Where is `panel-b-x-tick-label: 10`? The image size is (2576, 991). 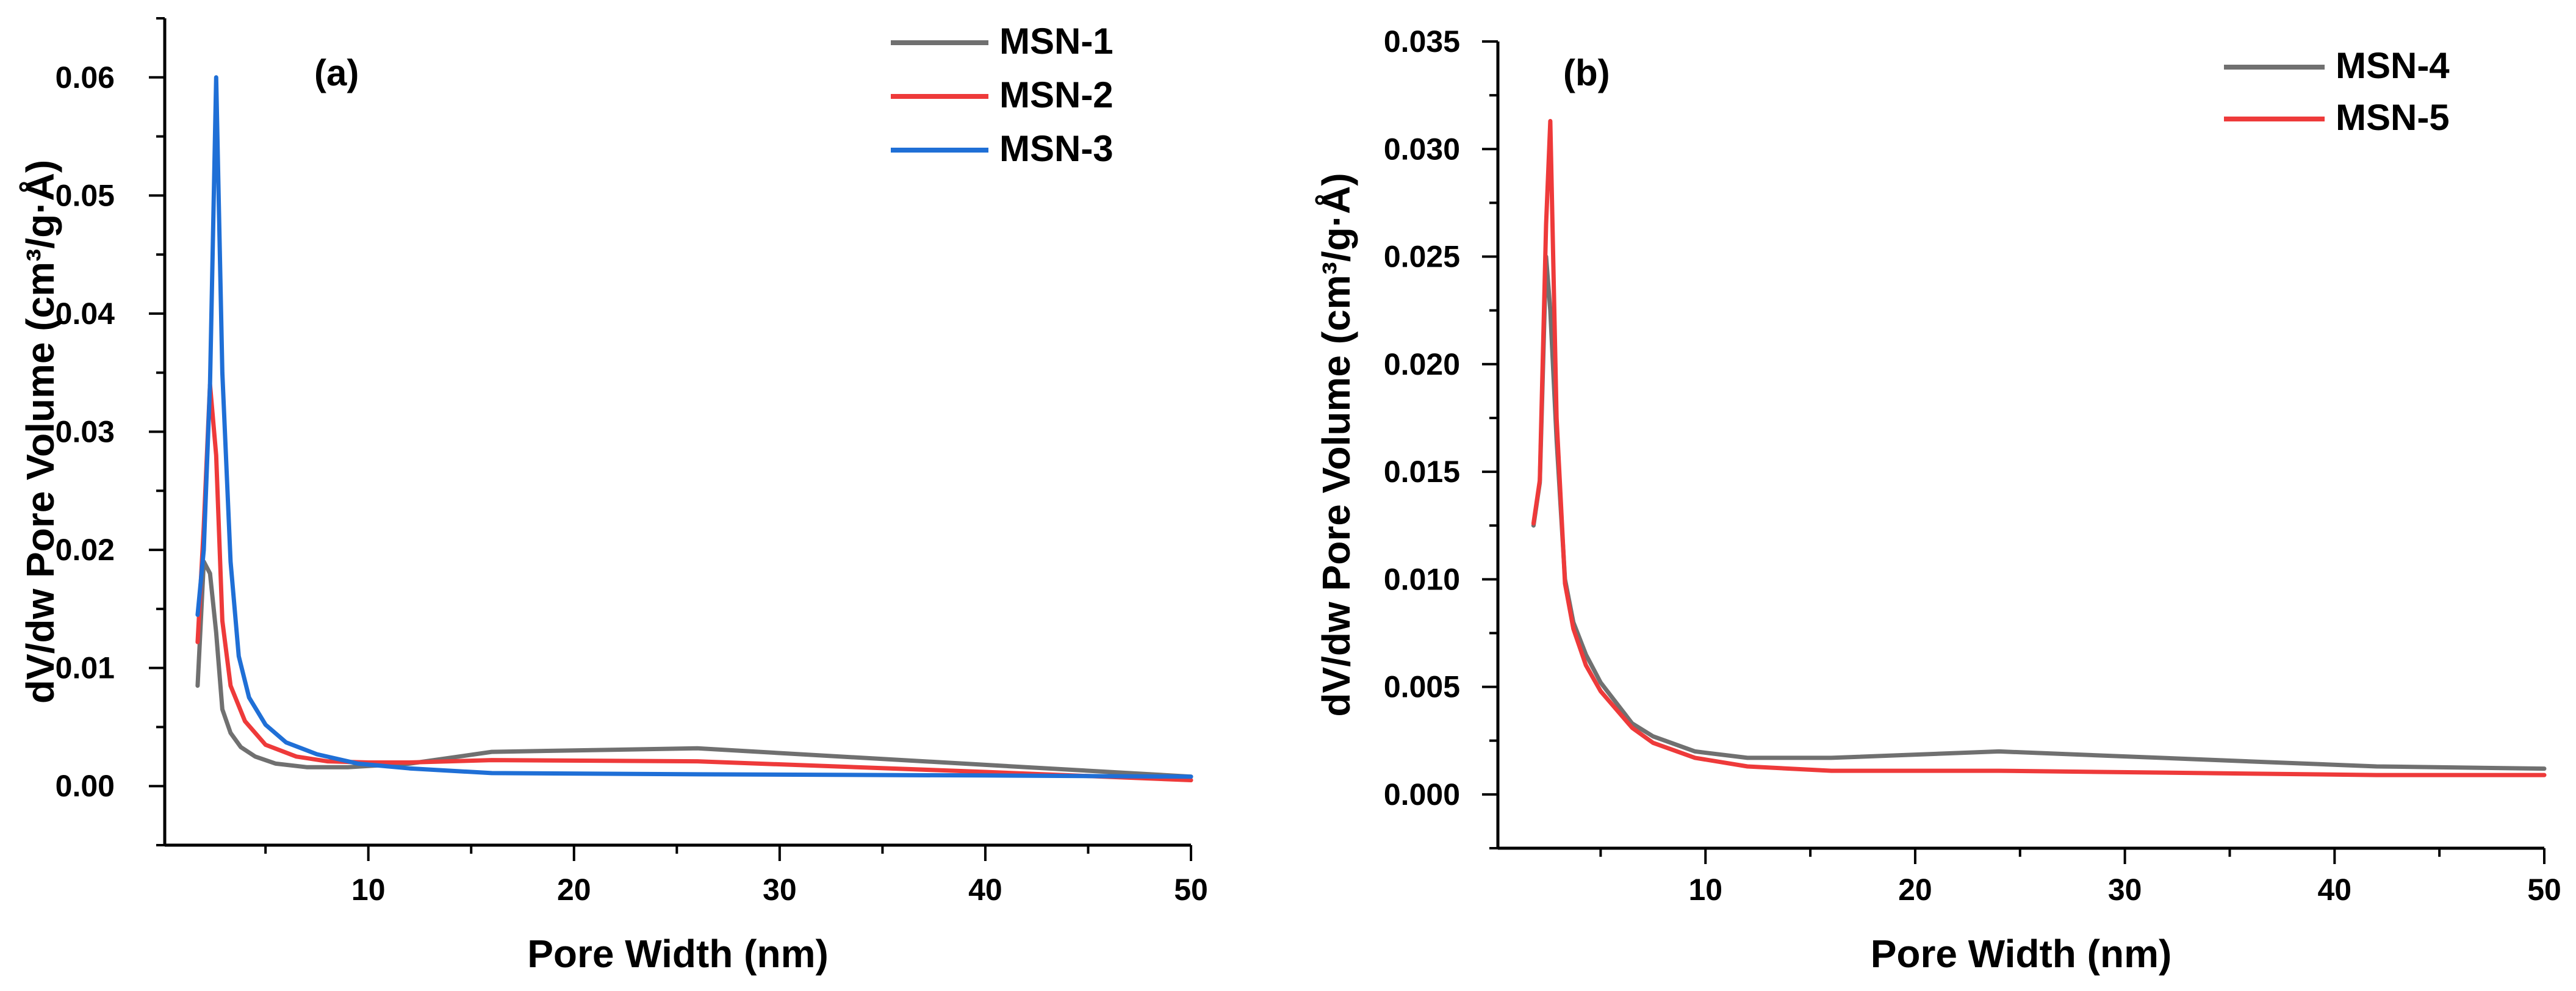
panel-b-x-tick-label: 10 is located at coordinates (1705, 890).